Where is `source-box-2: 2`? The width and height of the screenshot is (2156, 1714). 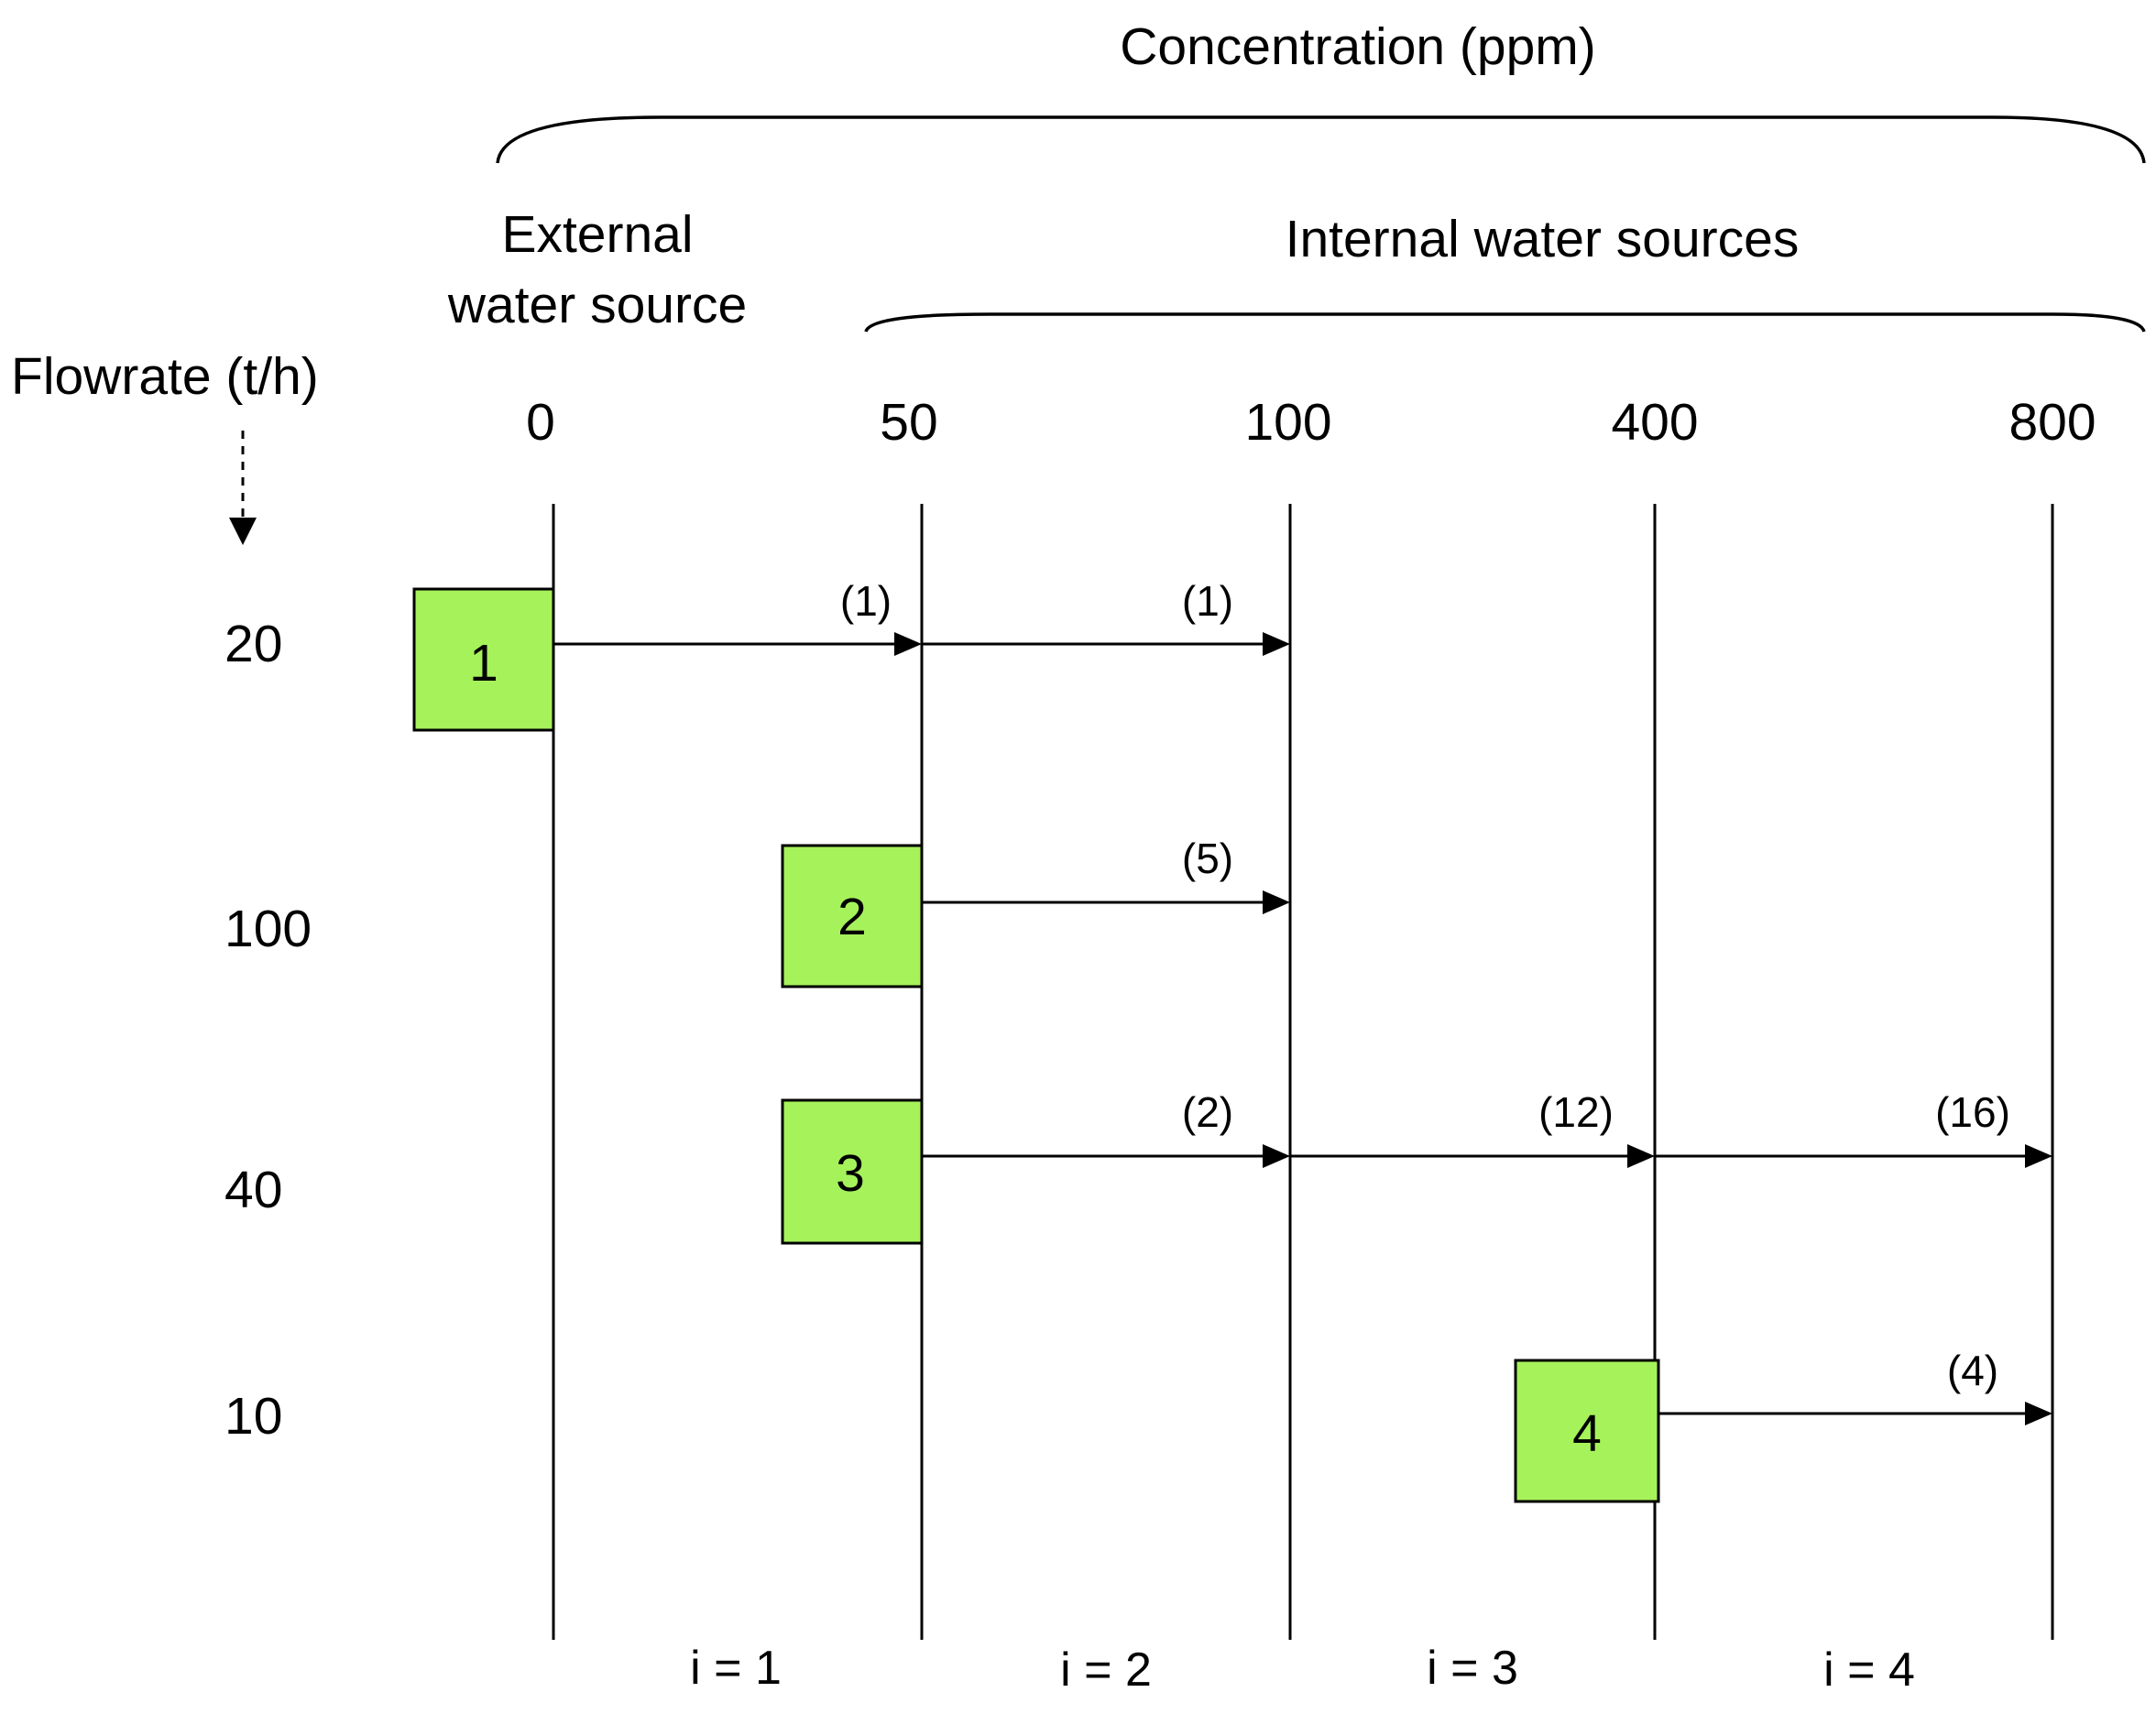 source-box-2: 2 is located at coordinates (852, 916).